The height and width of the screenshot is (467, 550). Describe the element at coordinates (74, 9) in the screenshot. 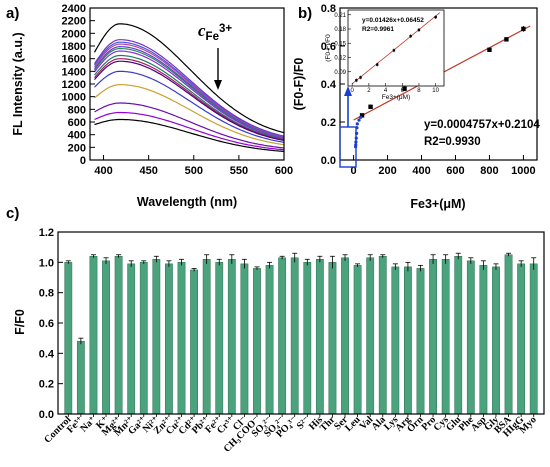

I see `y-tick-label: 2400` at that location.